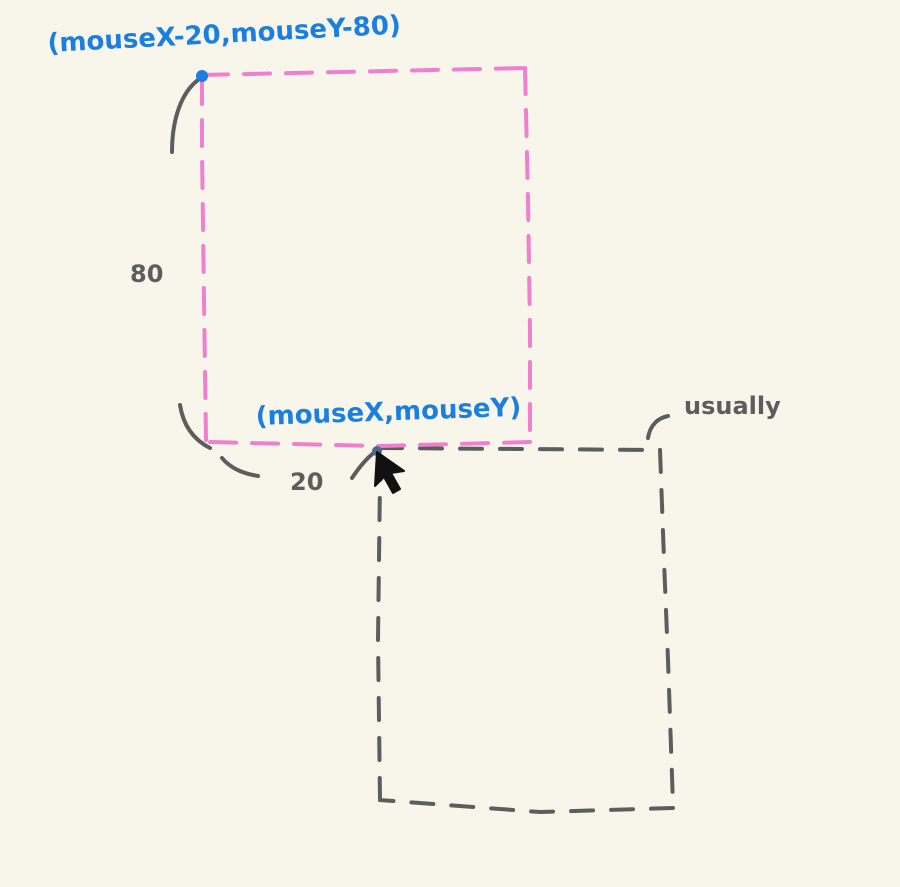 Image resolution: width=900 pixels, height=887 pixels. I want to click on usual-label: usually, so click(732, 406).